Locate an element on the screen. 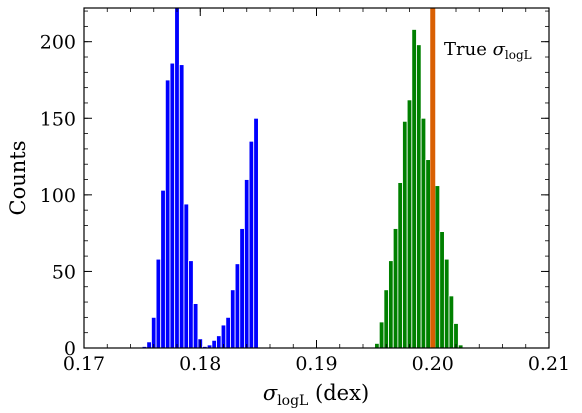 This screenshot has height=413, width=582. y-tick-label: 100 is located at coordinates (58, 196).